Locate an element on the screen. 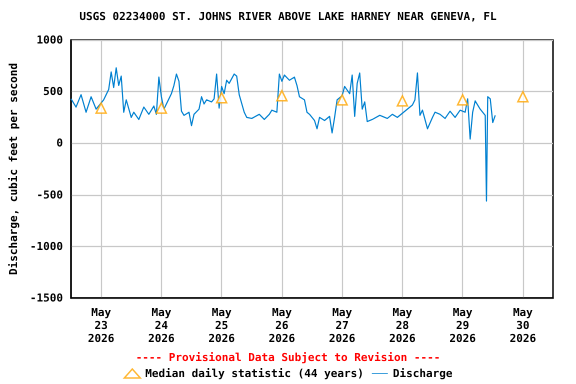  x-tick-label: May 28 2026 is located at coordinates (402, 325).